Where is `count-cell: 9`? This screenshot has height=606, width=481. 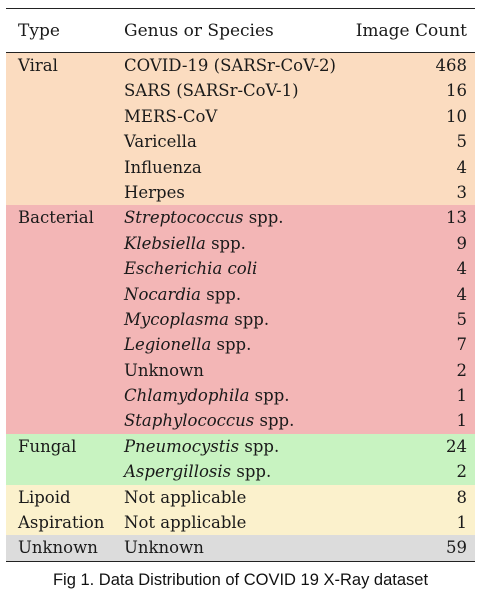 count-cell: 9 is located at coordinates (462, 243).